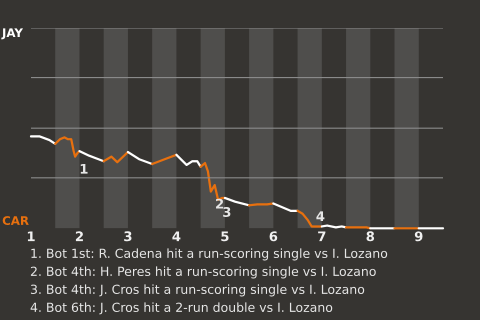  I want to click on x-tick-label: 1, so click(31, 236).